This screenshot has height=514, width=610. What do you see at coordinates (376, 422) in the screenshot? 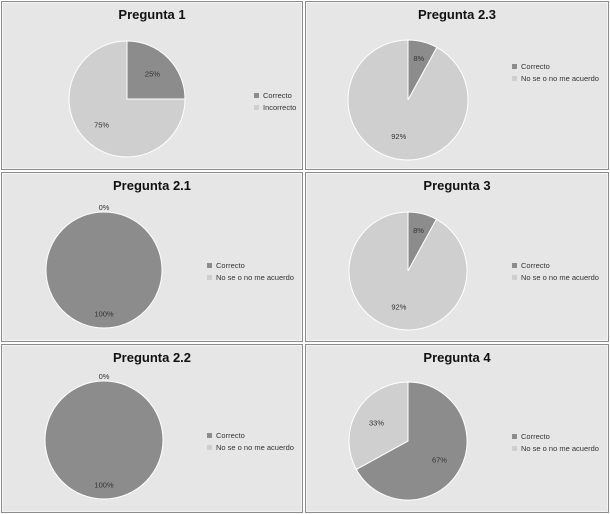
I see `data-label: 33%` at bounding box center [376, 422].